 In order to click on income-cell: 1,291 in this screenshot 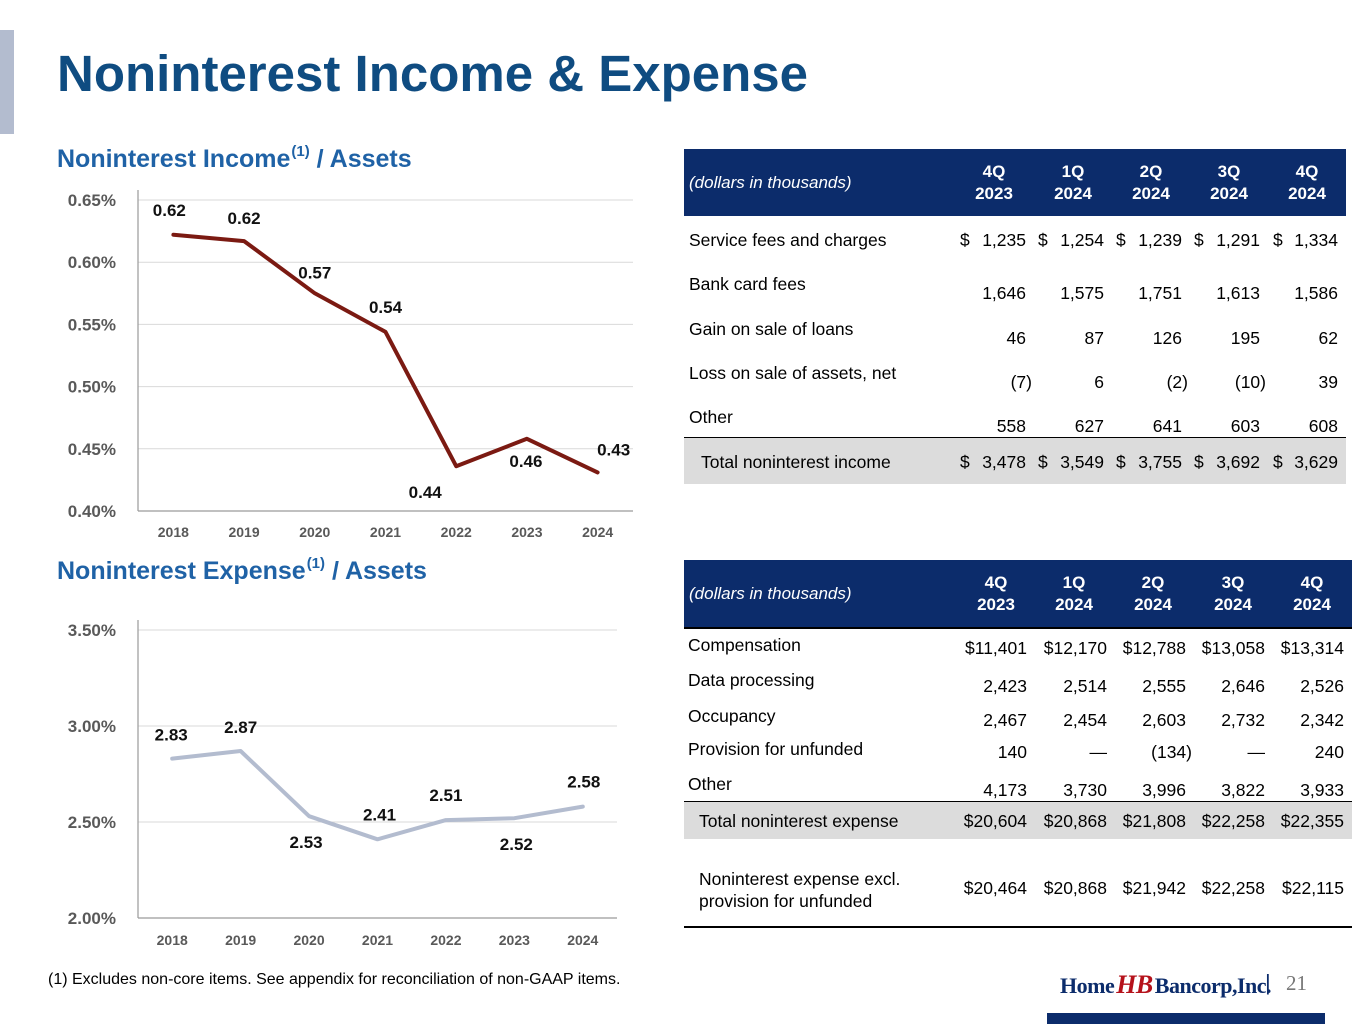, I will do `click(1238, 240)`.